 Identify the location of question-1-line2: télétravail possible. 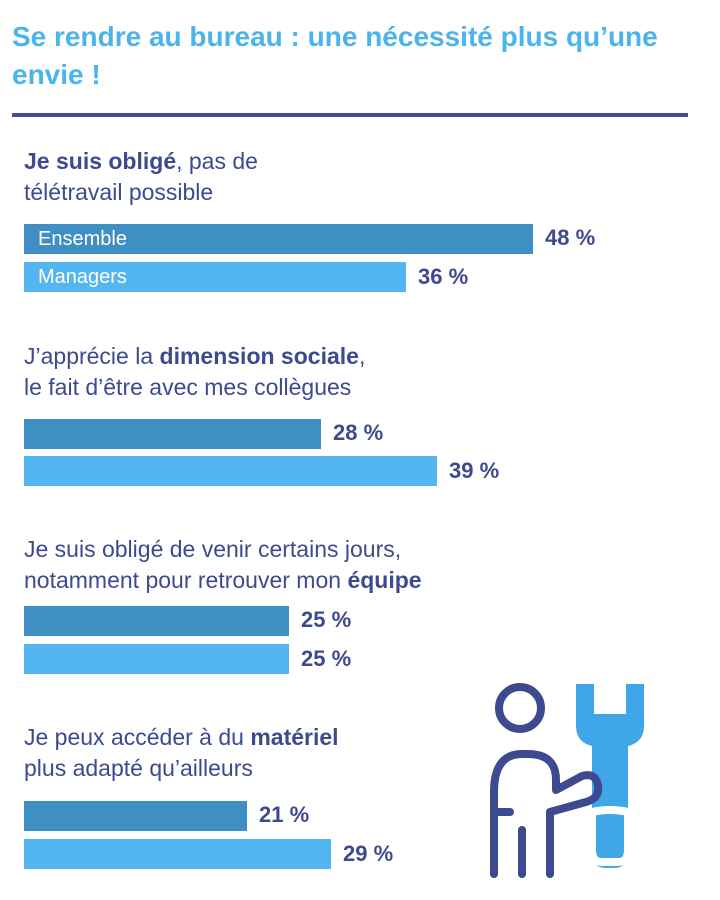
(119, 192).